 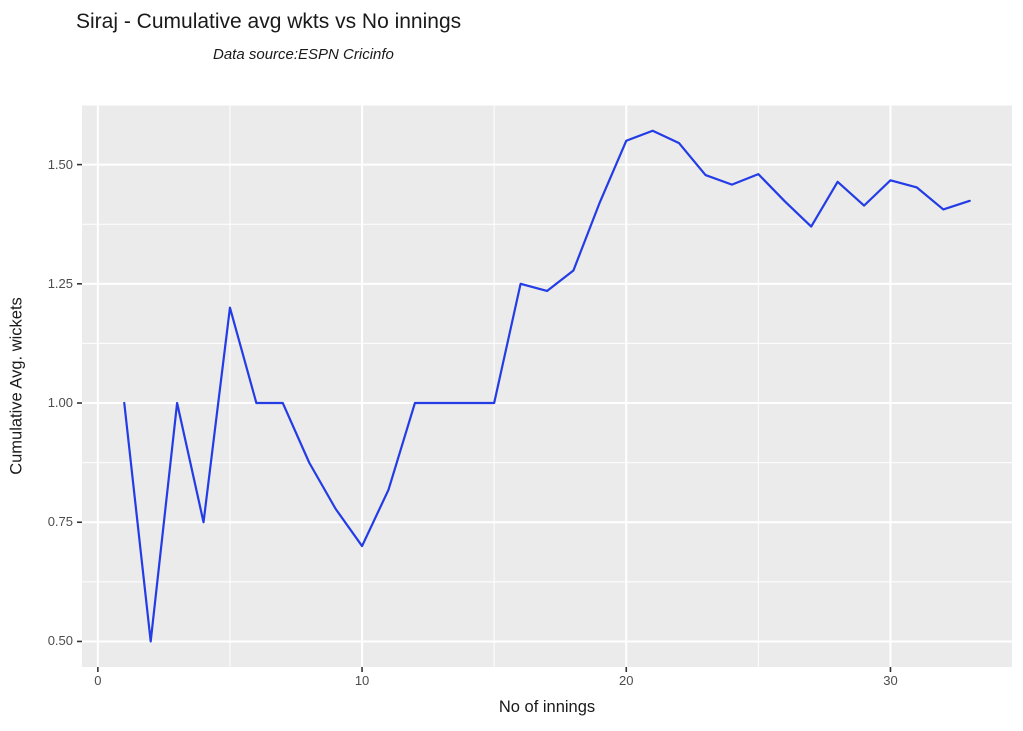 What do you see at coordinates (547, 707) in the screenshot?
I see `x-axis-title: No of innings` at bounding box center [547, 707].